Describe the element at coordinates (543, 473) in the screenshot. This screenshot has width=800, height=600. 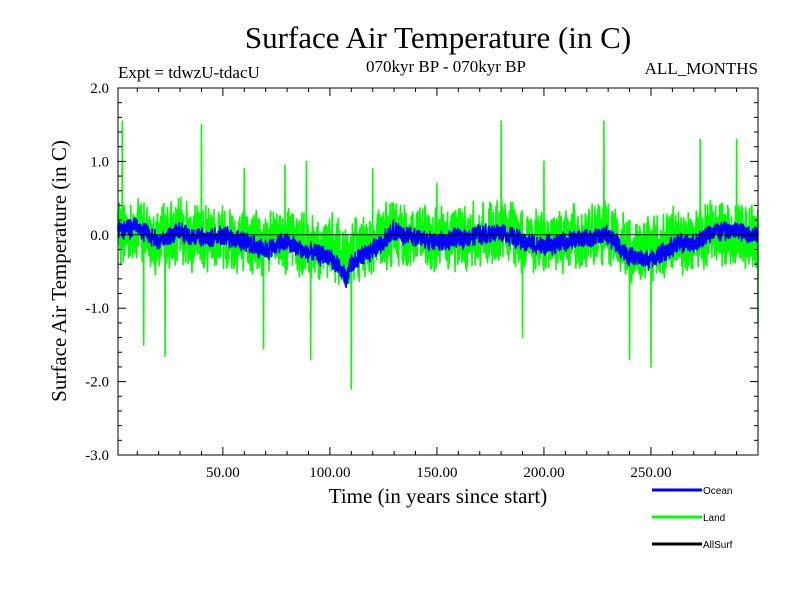
I see `x-tick-label: 200.00` at that location.